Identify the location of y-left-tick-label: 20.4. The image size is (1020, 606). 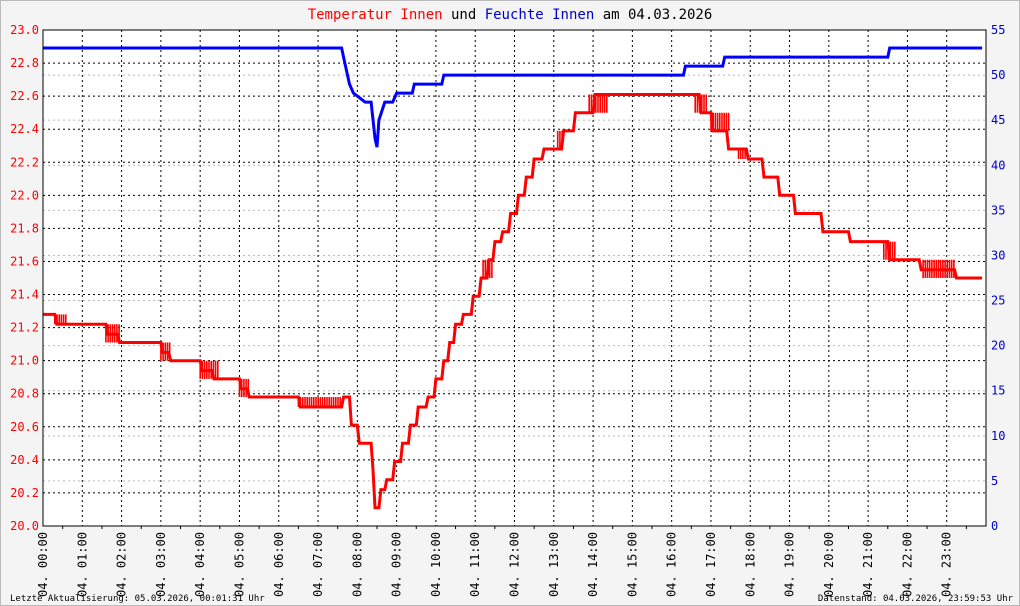
(24, 460).